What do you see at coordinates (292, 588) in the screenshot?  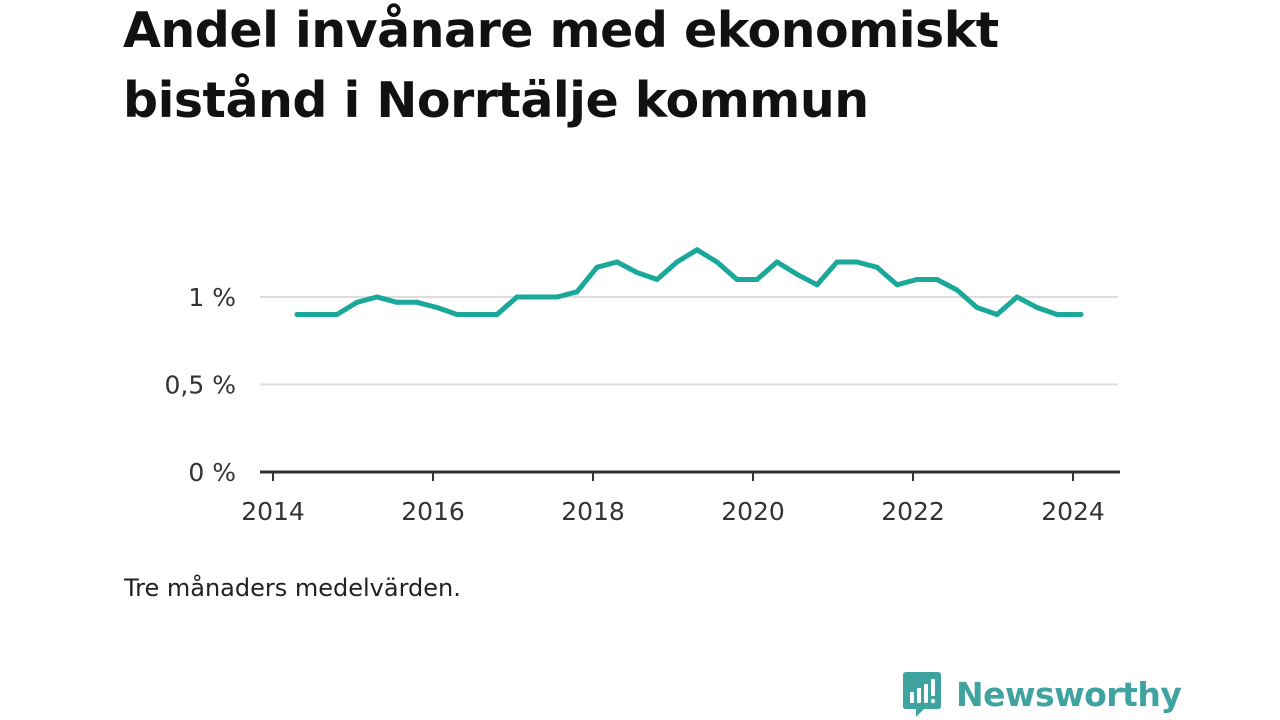 I see `chart-note: Tre månaders medelvärden.` at bounding box center [292, 588].